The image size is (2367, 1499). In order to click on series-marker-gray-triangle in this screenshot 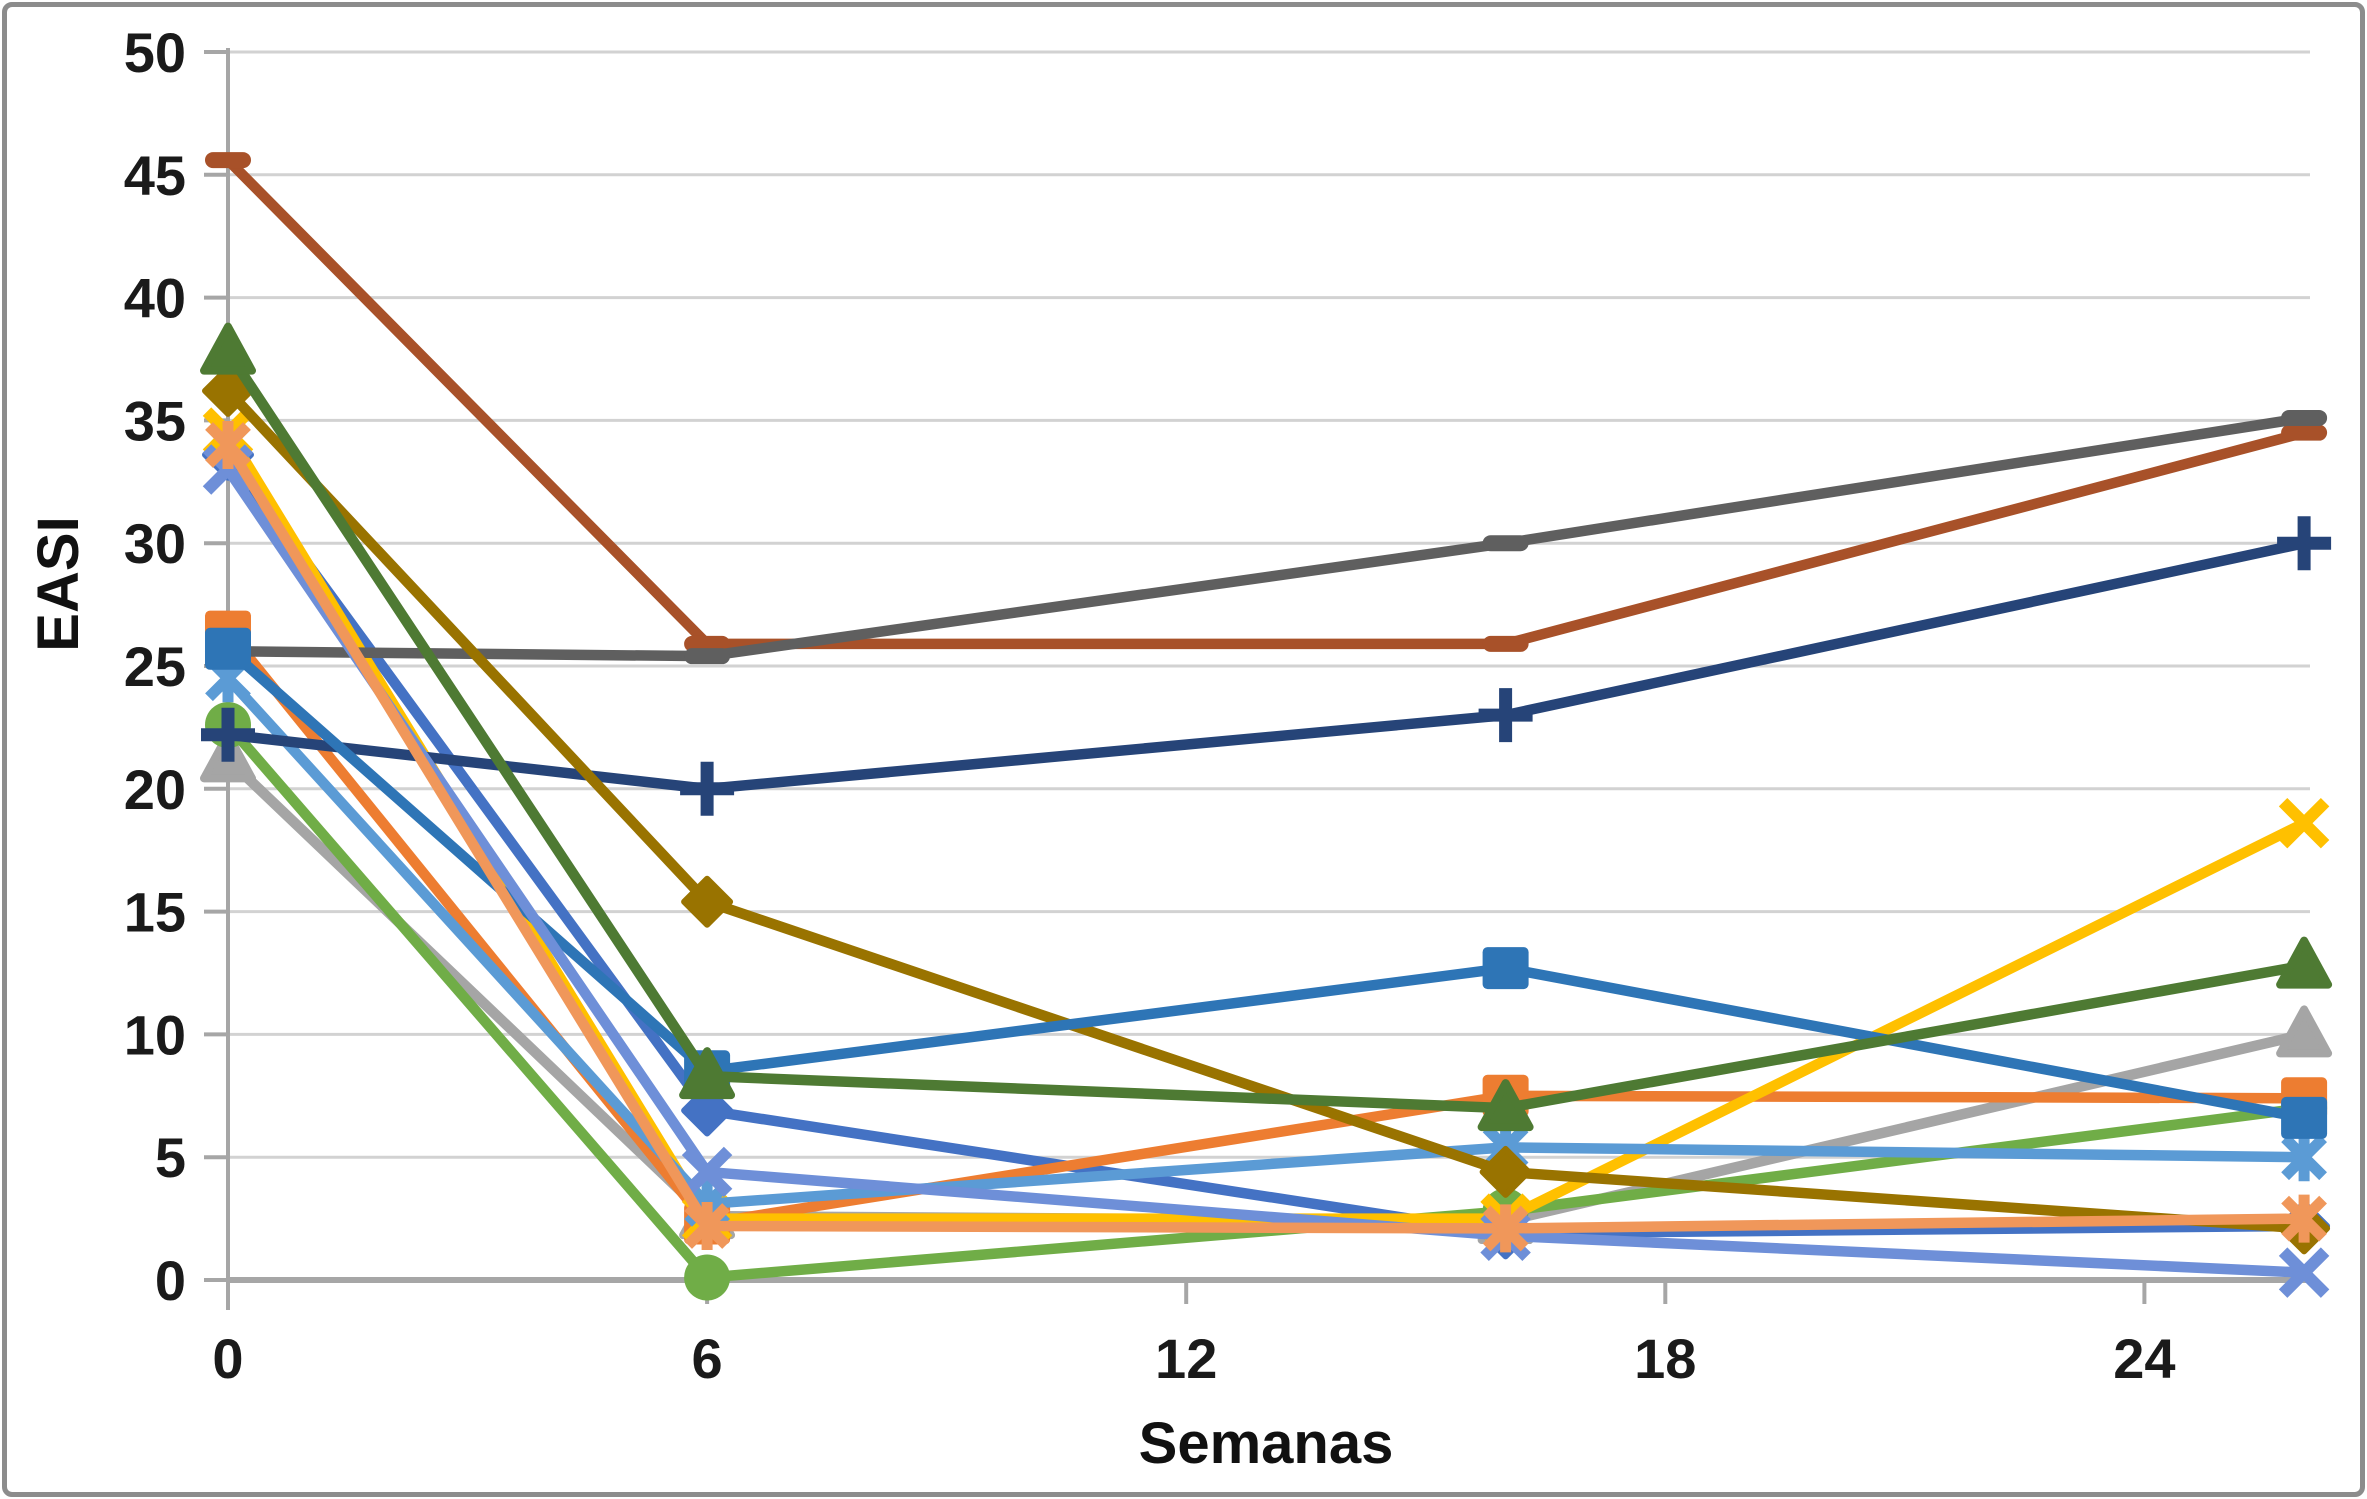, I will do `click(2304, 1031)`.